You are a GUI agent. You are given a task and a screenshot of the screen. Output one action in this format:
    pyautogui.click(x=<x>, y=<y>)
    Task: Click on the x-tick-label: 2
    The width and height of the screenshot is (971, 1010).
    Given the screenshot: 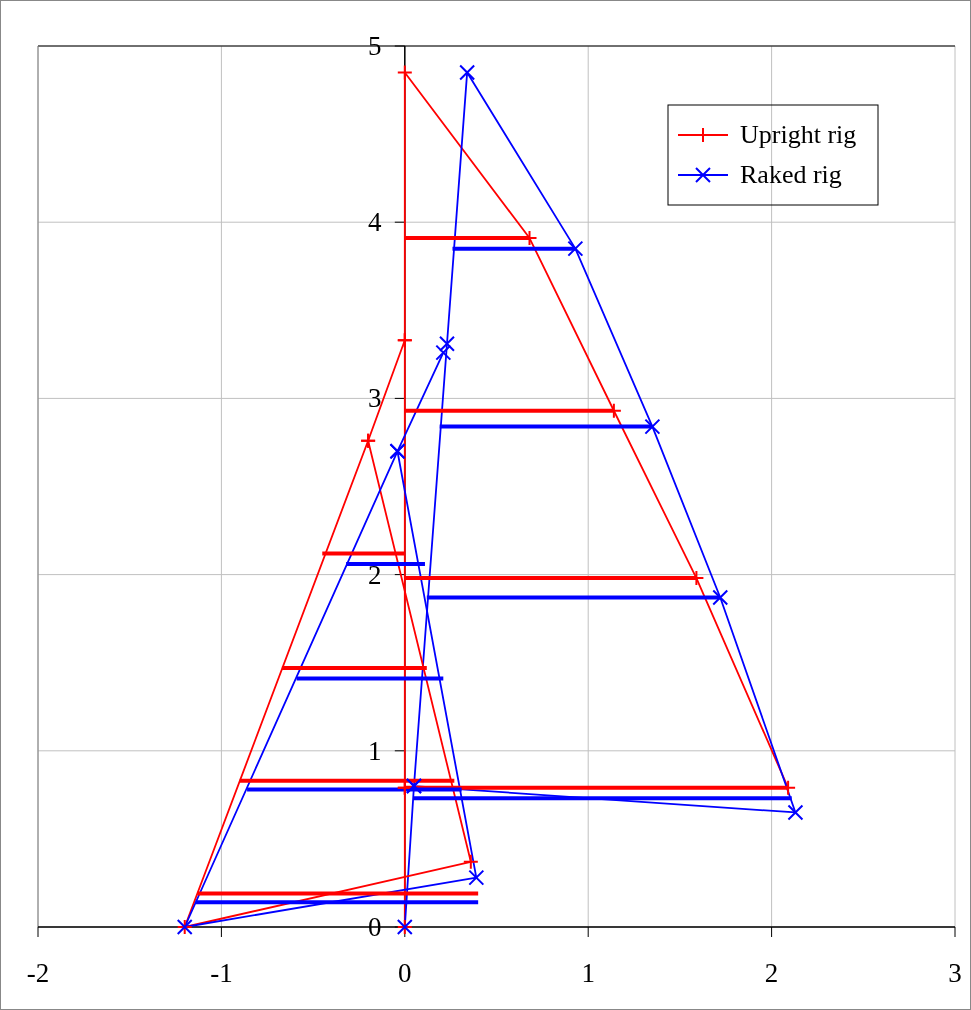 What is the action you would take?
    pyautogui.click(x=771, y=973)
    